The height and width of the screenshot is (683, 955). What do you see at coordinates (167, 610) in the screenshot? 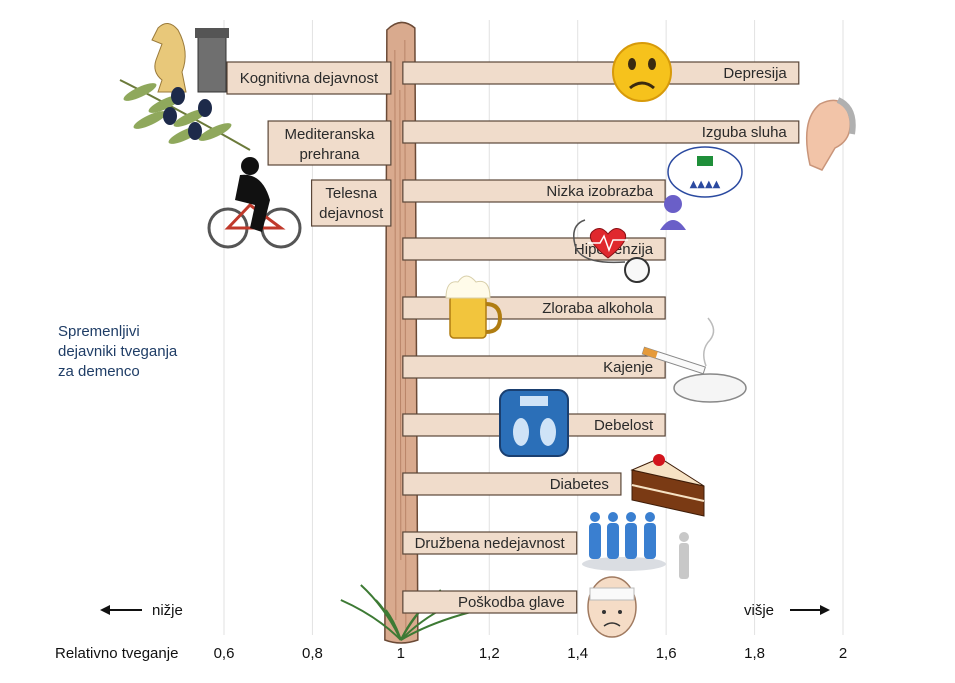
I see `lower-label: nižje` at bounding box center [167, 610].